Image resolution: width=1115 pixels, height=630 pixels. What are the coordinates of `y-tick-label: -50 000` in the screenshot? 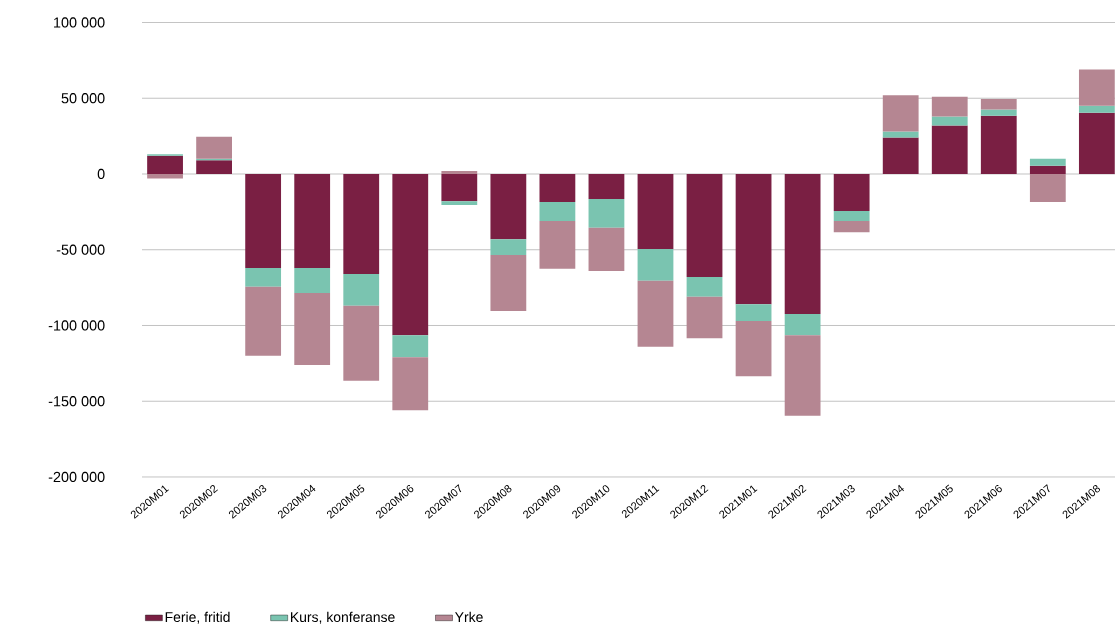 It's located at (80, 249).